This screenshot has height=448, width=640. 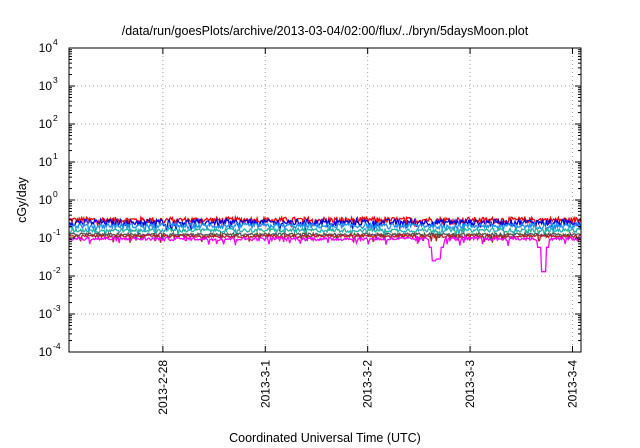 What do you see at coordinates (57, 346) in the screenshot?
I see `y-tick-exponent: -4` at bounding box center [57, 346].